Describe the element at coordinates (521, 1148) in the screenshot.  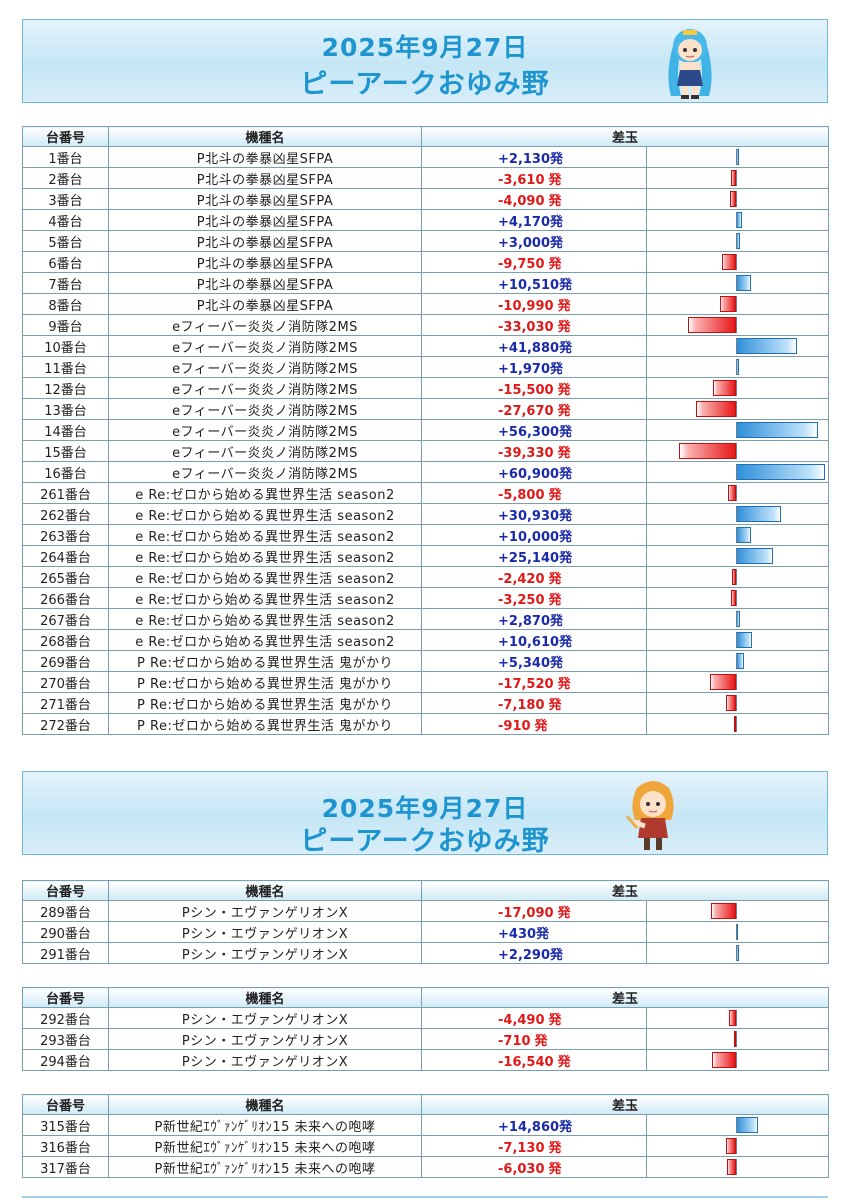
I see `difference-number: -7,130` at that location.